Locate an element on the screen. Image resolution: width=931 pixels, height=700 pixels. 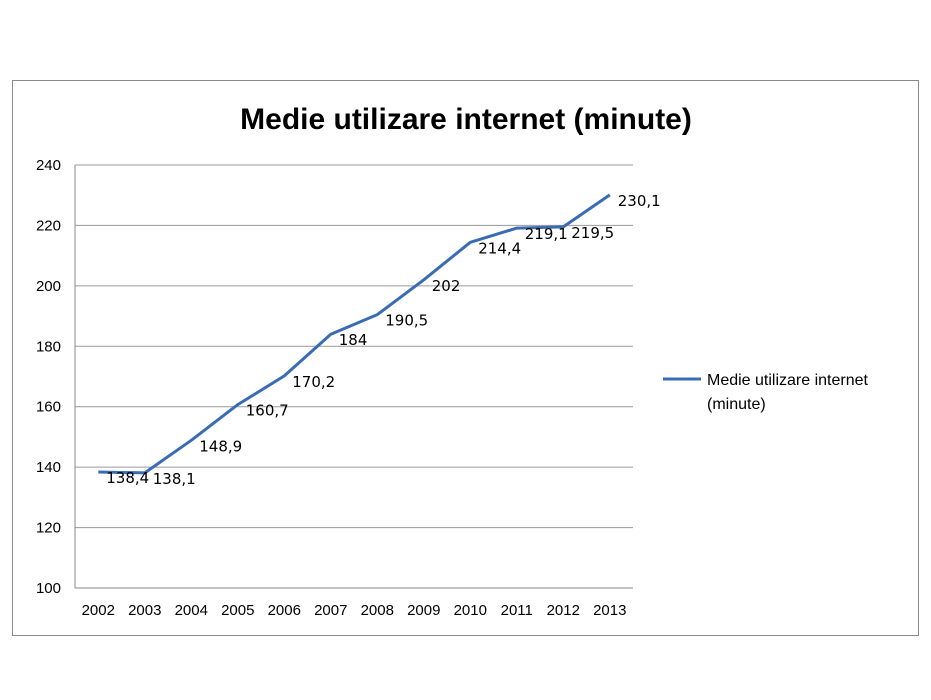
y-tick-label: 200 is located at coordinates (48, 286).